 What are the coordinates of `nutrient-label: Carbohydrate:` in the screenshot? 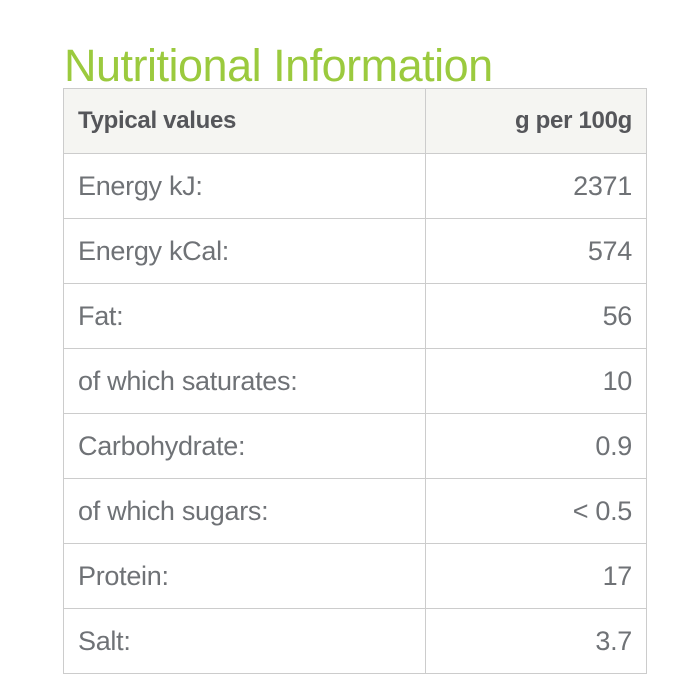 It's located at (244, 446).